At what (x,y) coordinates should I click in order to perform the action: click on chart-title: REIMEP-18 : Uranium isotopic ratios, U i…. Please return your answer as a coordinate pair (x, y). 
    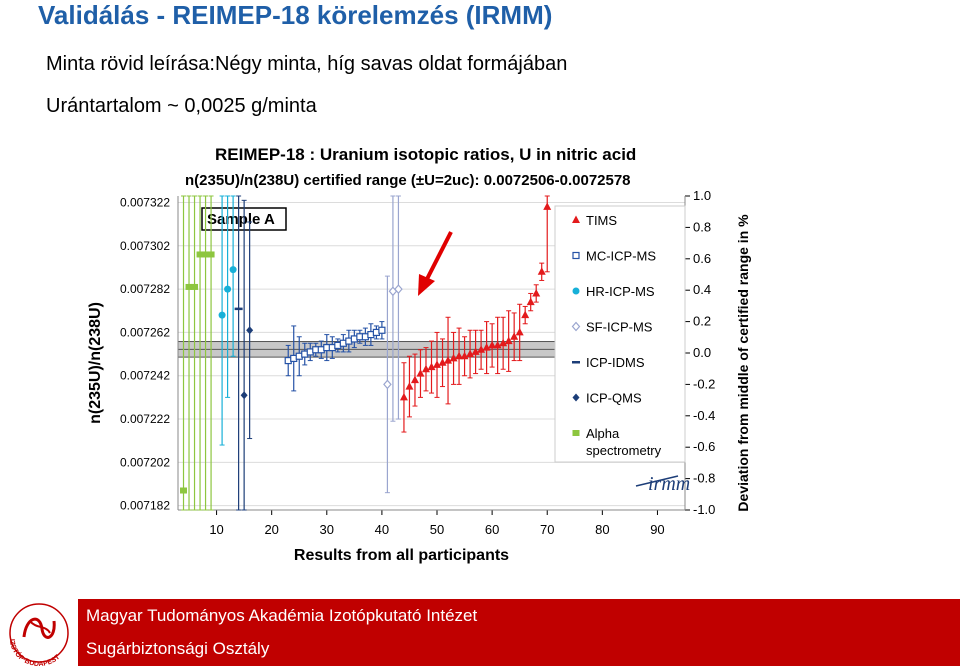
    Looking at the image, I should click on (425, 154).